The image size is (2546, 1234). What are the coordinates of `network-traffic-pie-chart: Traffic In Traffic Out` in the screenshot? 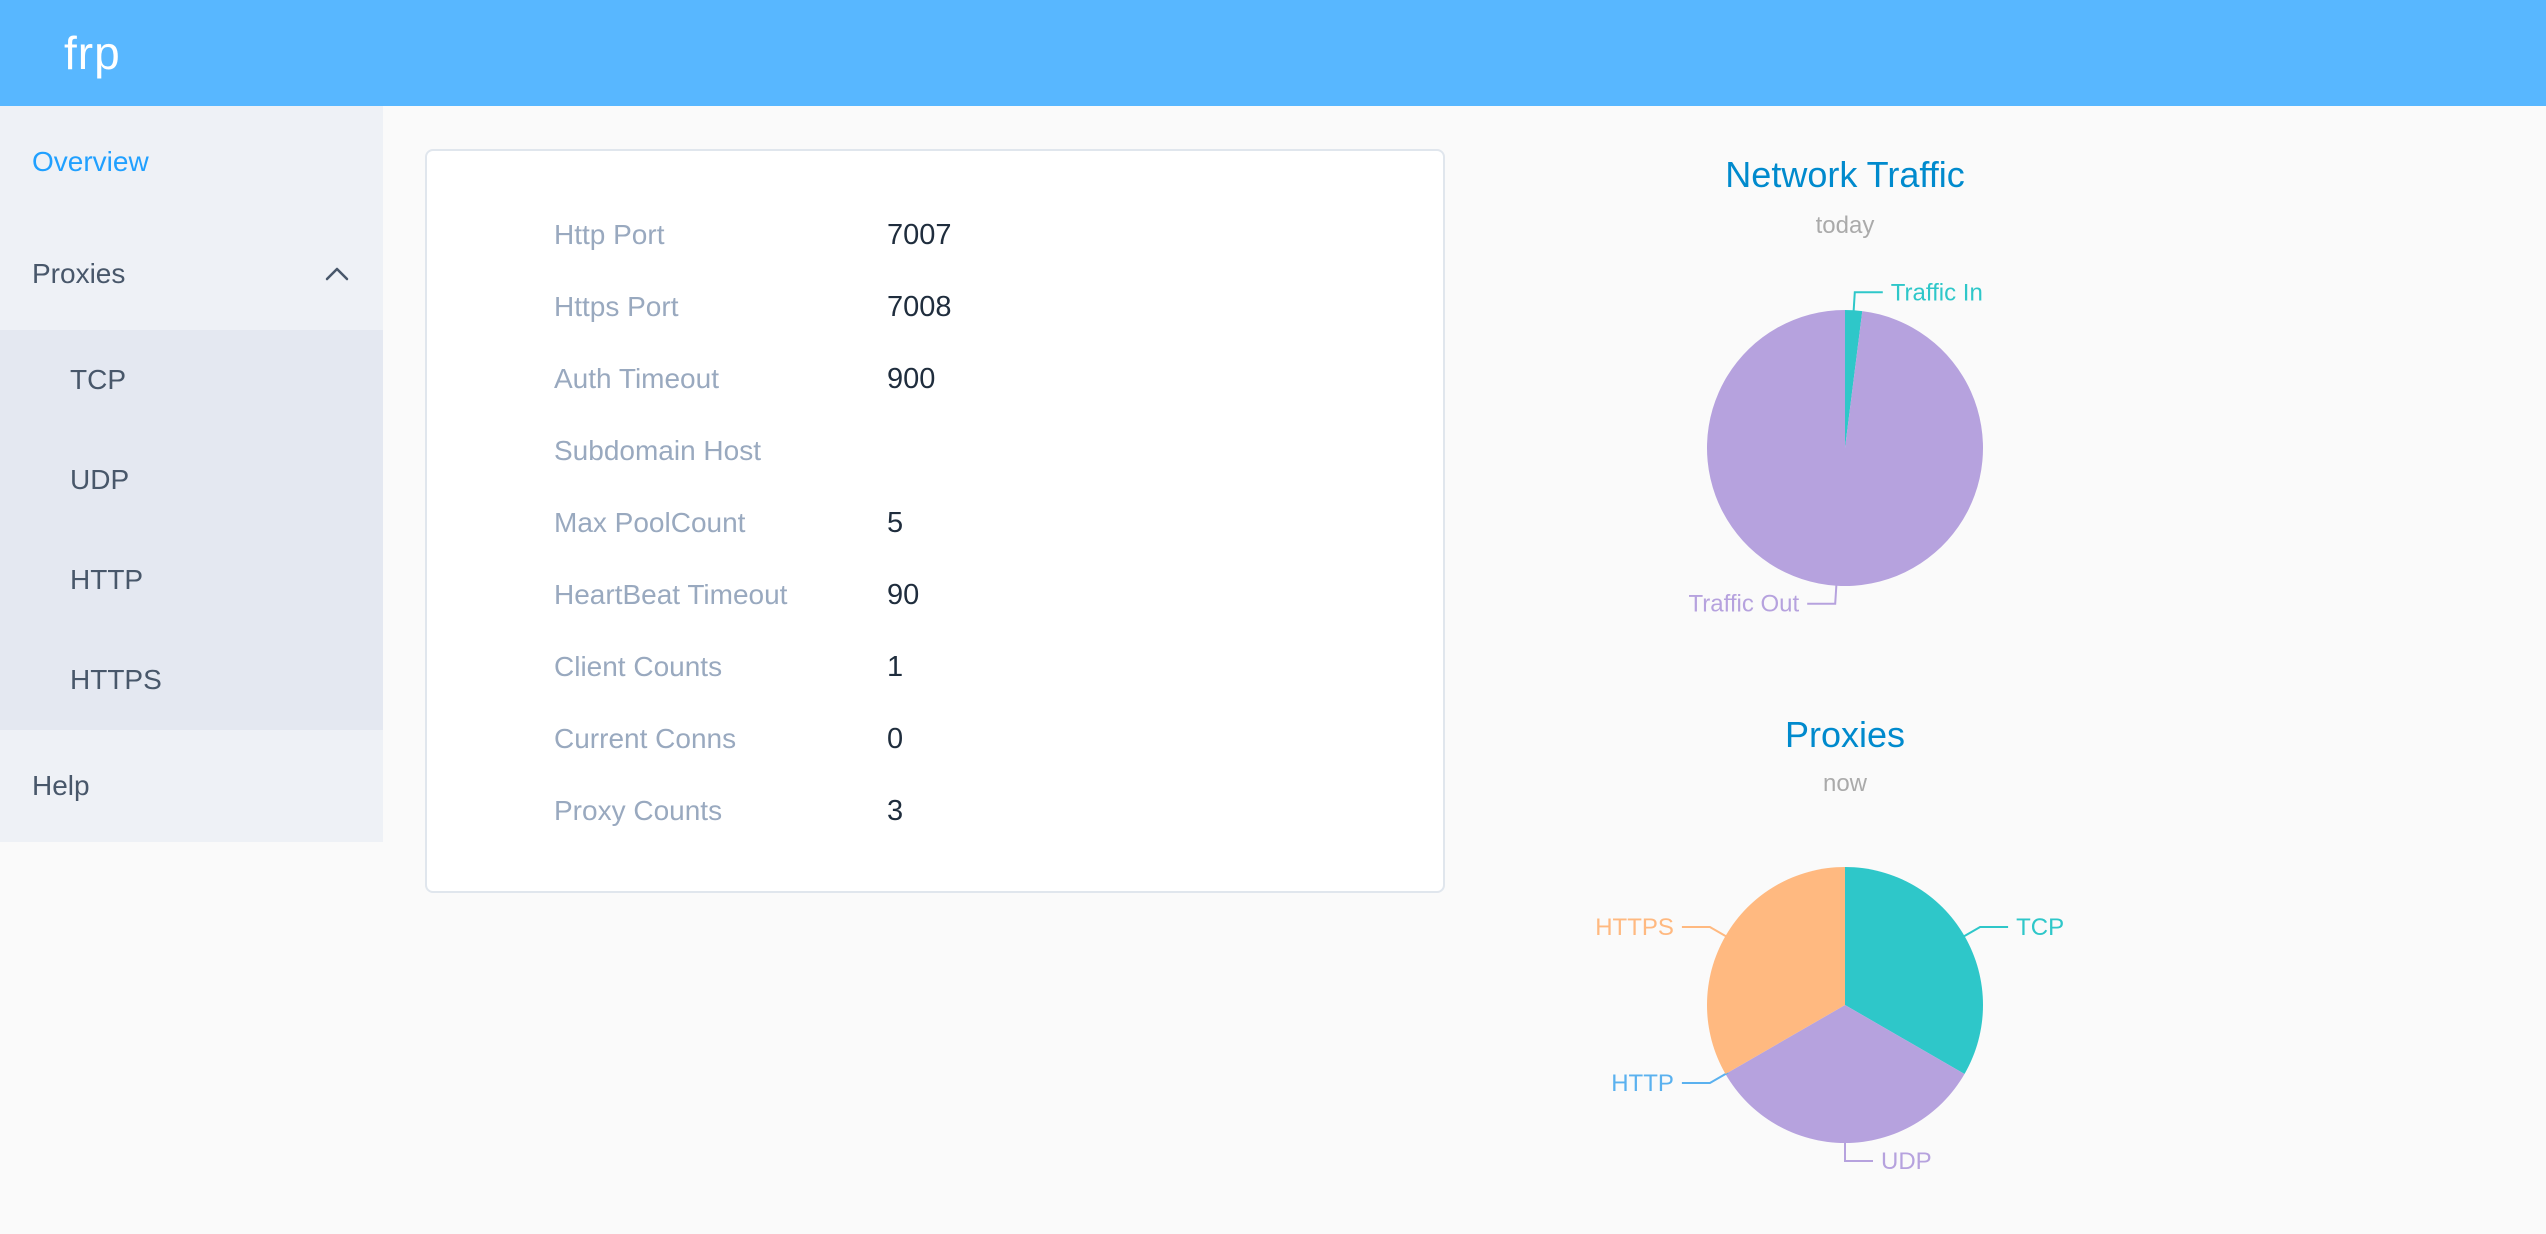 It's located at (1836, 448).